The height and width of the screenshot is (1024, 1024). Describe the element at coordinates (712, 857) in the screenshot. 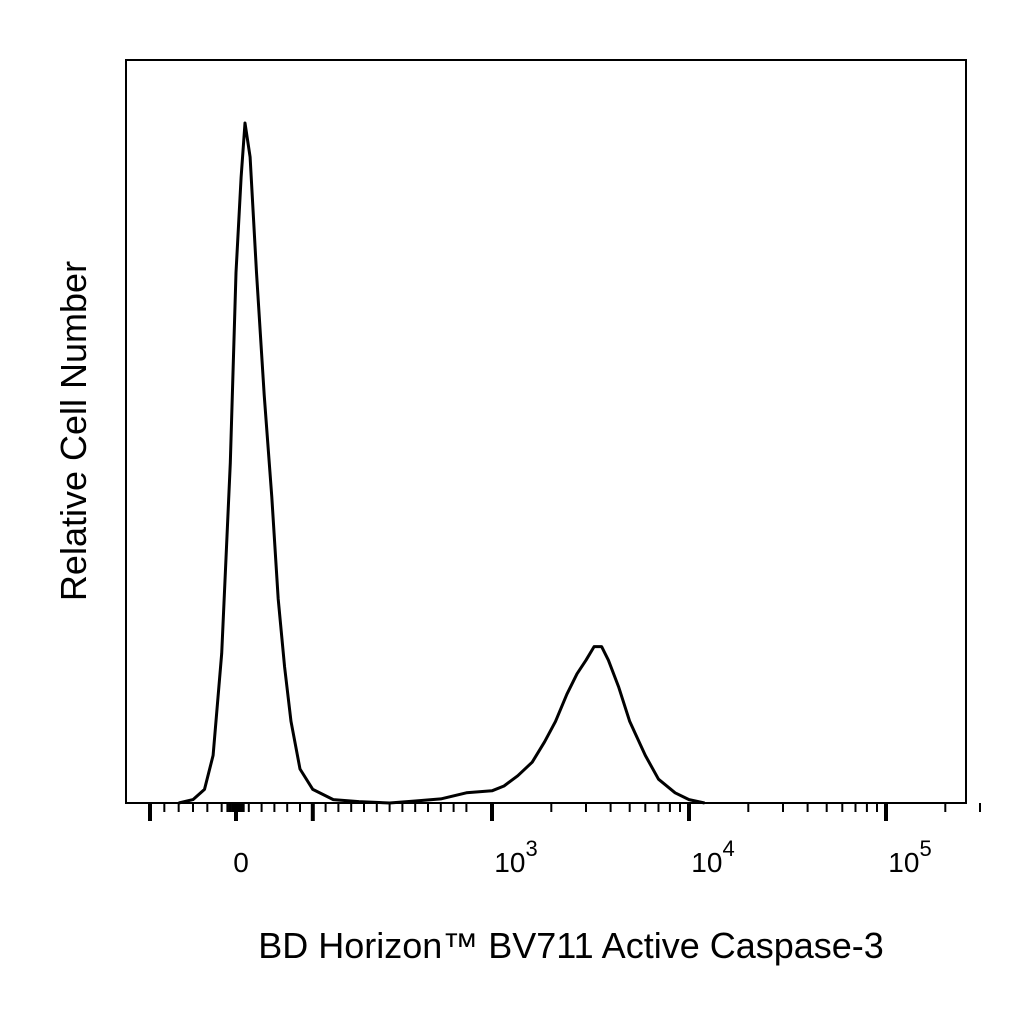

I see `x-tick-label: 10⁴` at that location.